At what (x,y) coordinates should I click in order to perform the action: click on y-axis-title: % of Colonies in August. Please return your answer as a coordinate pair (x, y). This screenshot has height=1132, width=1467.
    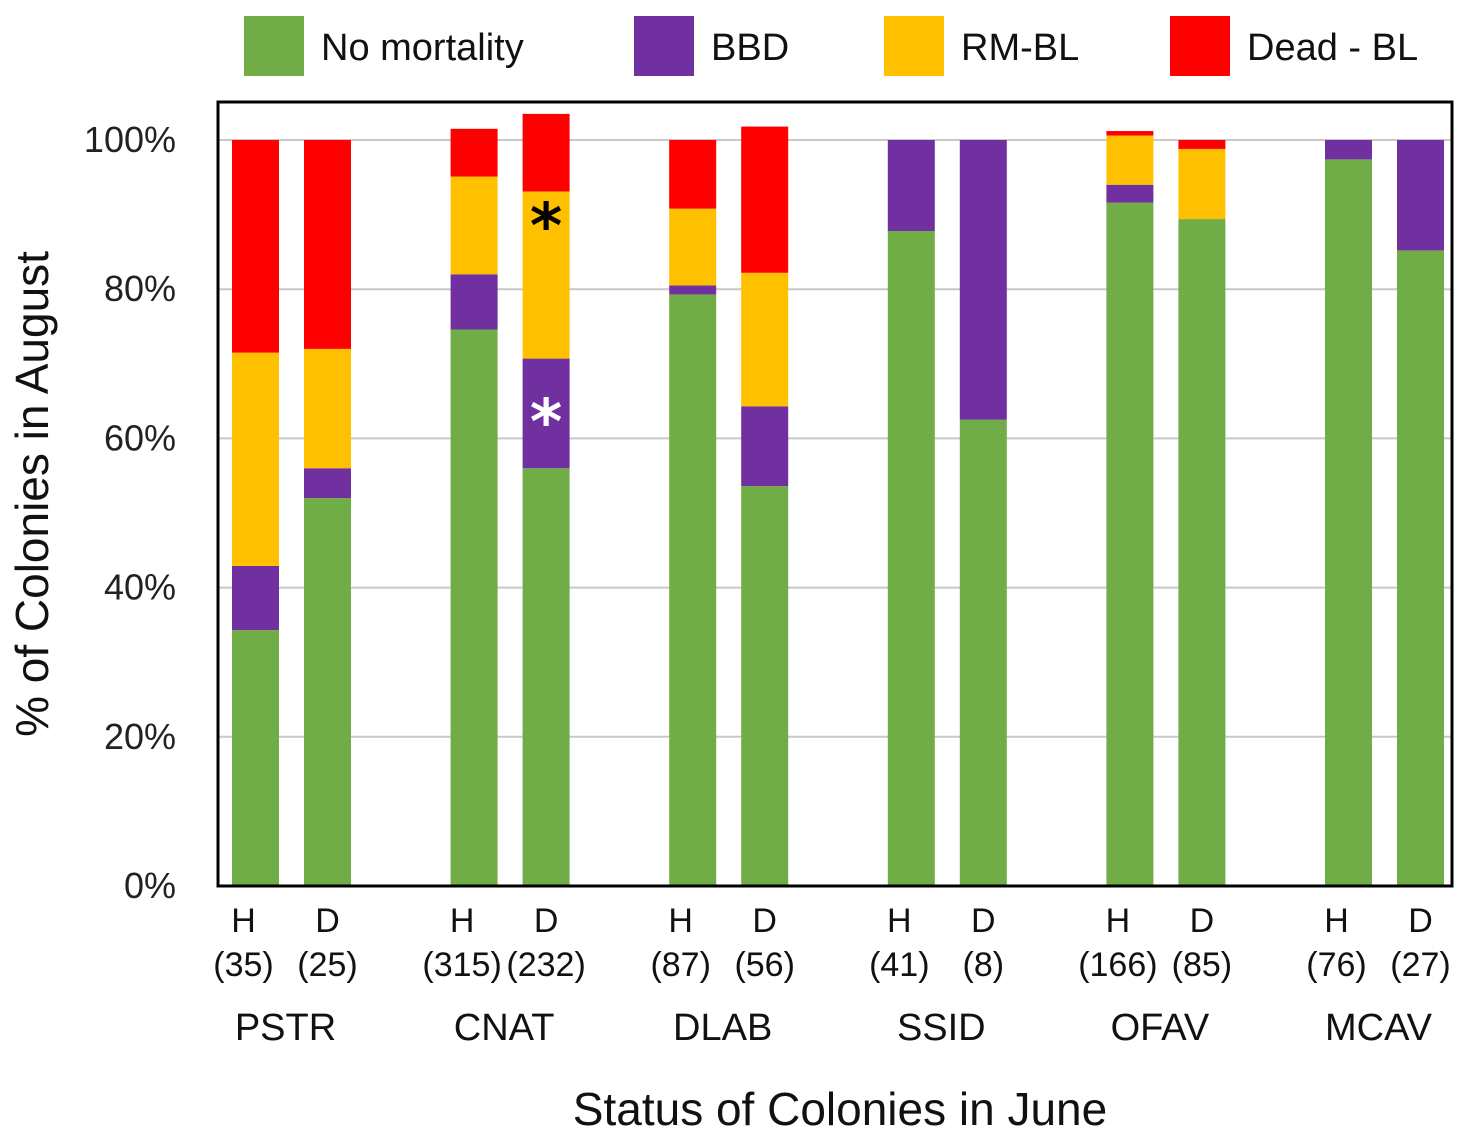
    Looking at the image, I should click on (32, 494).